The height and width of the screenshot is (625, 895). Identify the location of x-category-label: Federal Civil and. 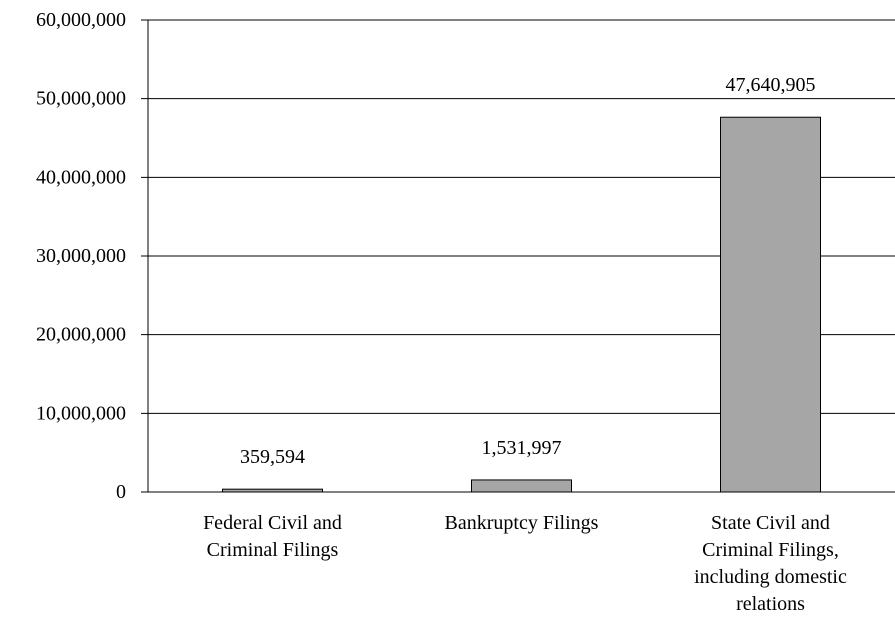
(272, 523).